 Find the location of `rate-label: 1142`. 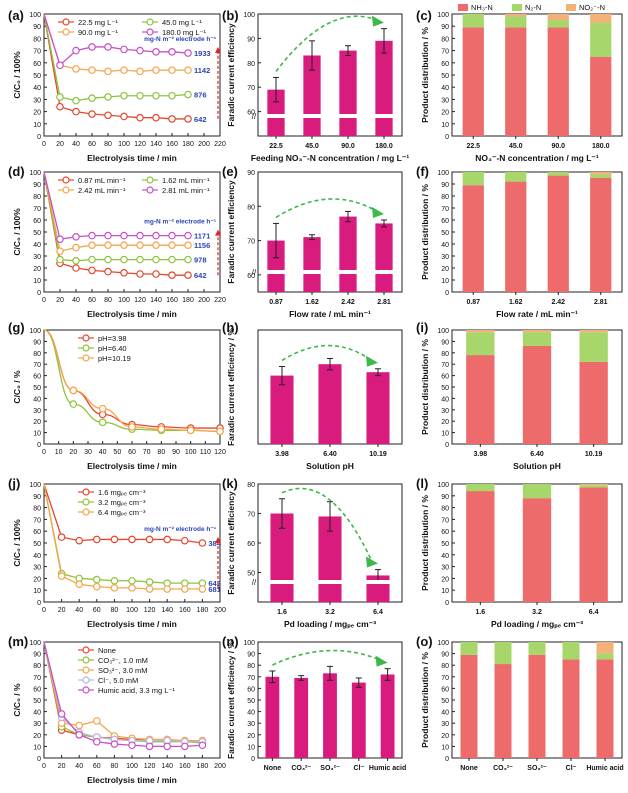

rate-label: 1142 is located at coordinates (202, 70).